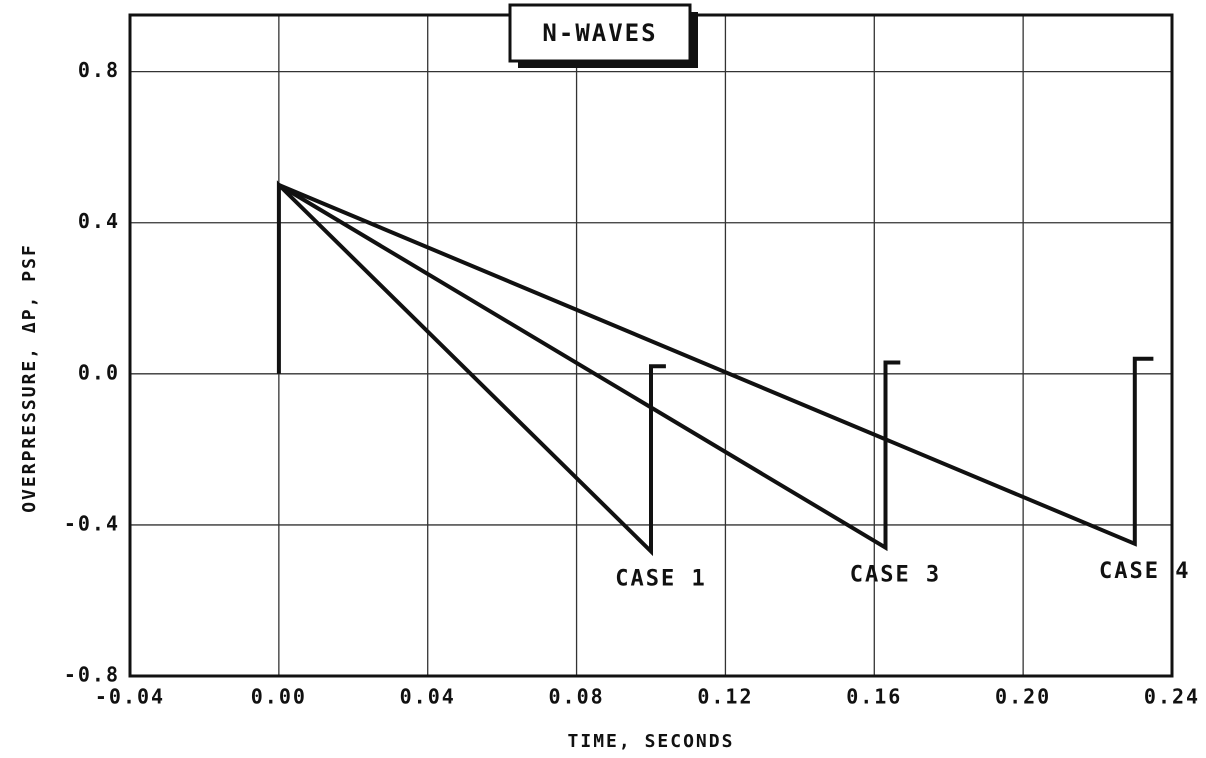 This screenshot has width=1206, height=758. What do you see at coordinates (130, 697) in the screenshot?
I see `x-tick-label: -0.04` at bounding box center [130, 697].